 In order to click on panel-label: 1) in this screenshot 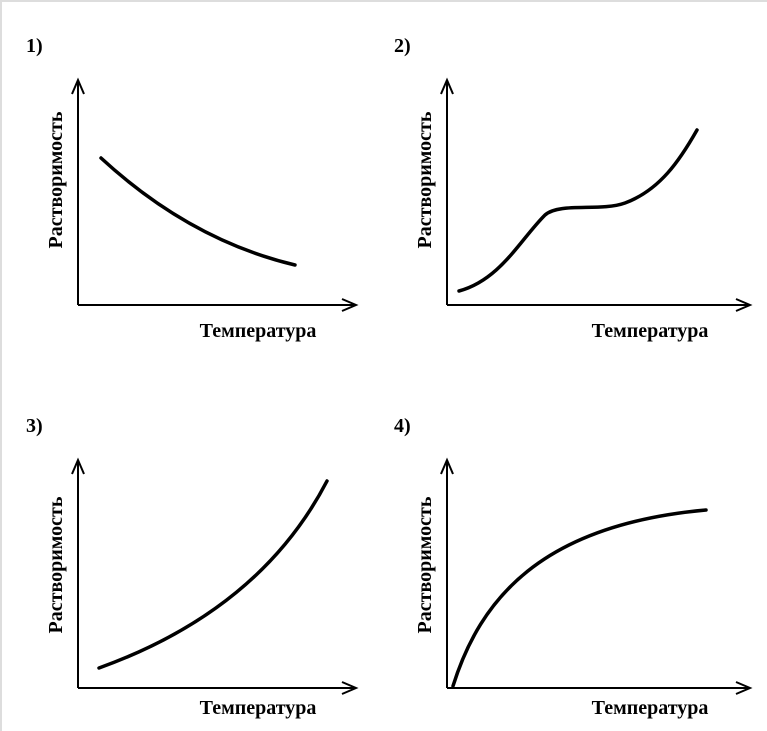, I will do `click(34, 46)`.